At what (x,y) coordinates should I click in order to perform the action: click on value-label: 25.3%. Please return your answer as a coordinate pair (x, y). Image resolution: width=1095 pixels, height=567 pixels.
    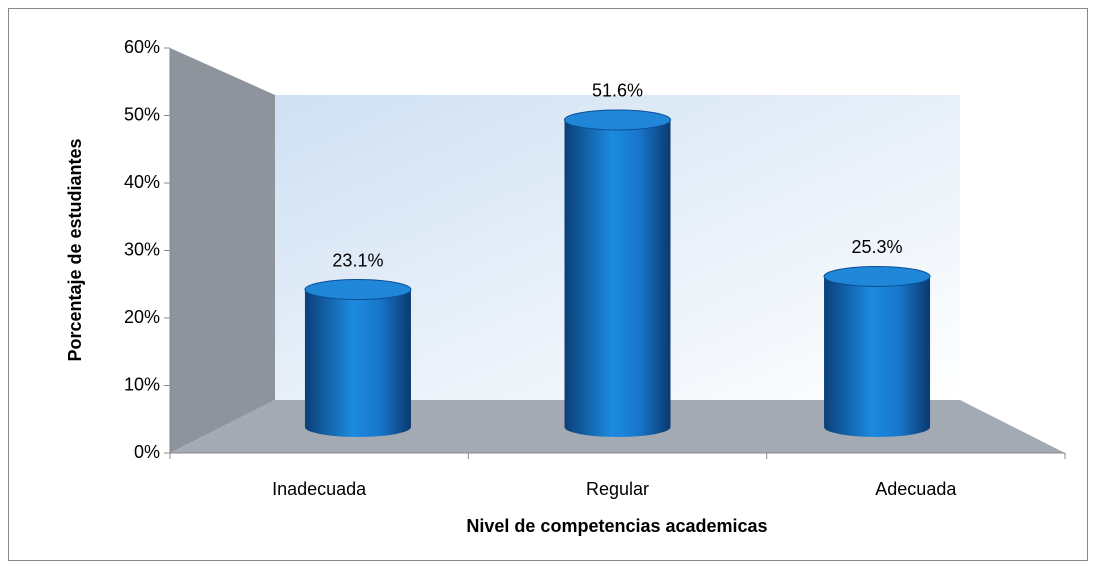
    Looking at the image, I should click on (877, 247).